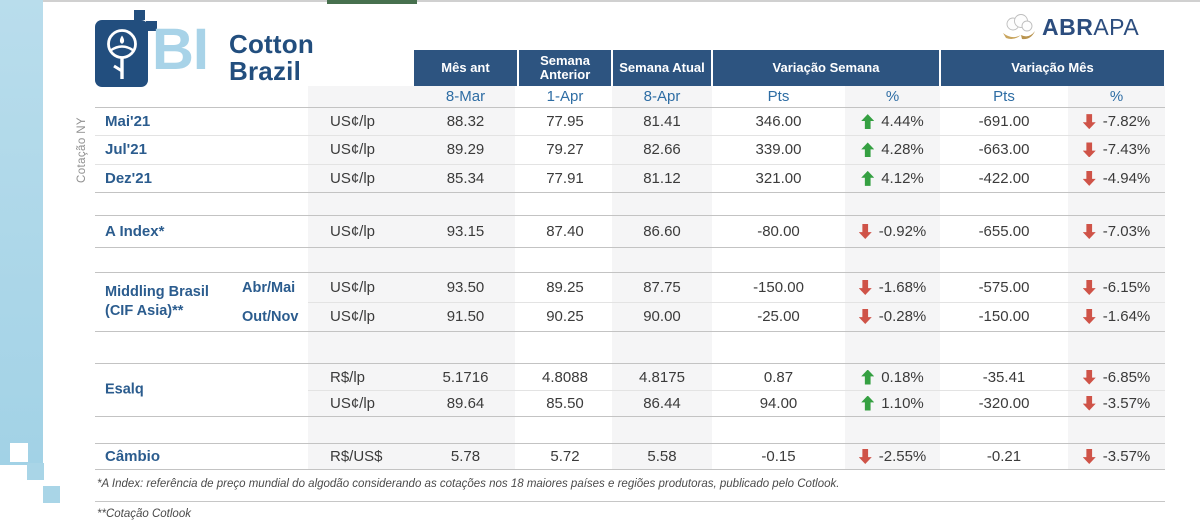 This screenshot has width=1200, height=524. What do you see at coordinates (662, 68) in the screenshot?
I see `header-semana-atual: Semana Atual` at bounding box center [662, 68].